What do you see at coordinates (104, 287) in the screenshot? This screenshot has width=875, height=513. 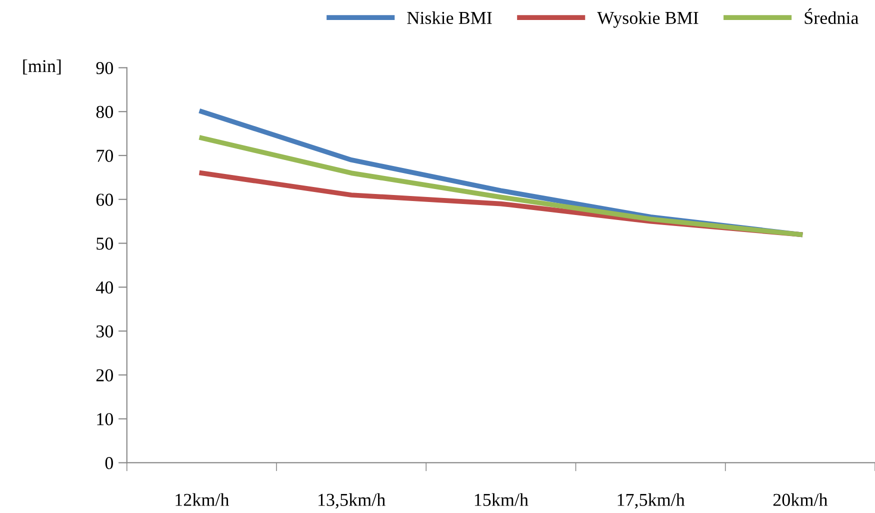 I see `y-tick-label: 40` at bounding box center [104, 287].